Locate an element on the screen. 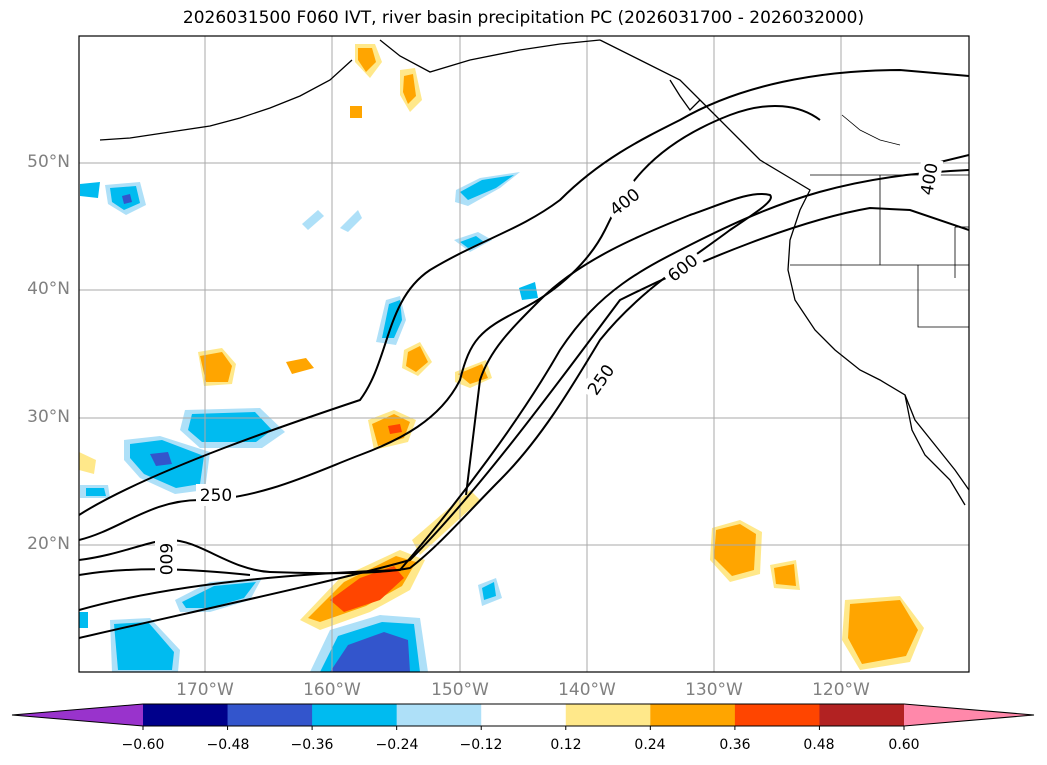 This screenshot has width=1047, height=765. colorbar-tick-label: −0.24 is located at coordinates (397, 745).